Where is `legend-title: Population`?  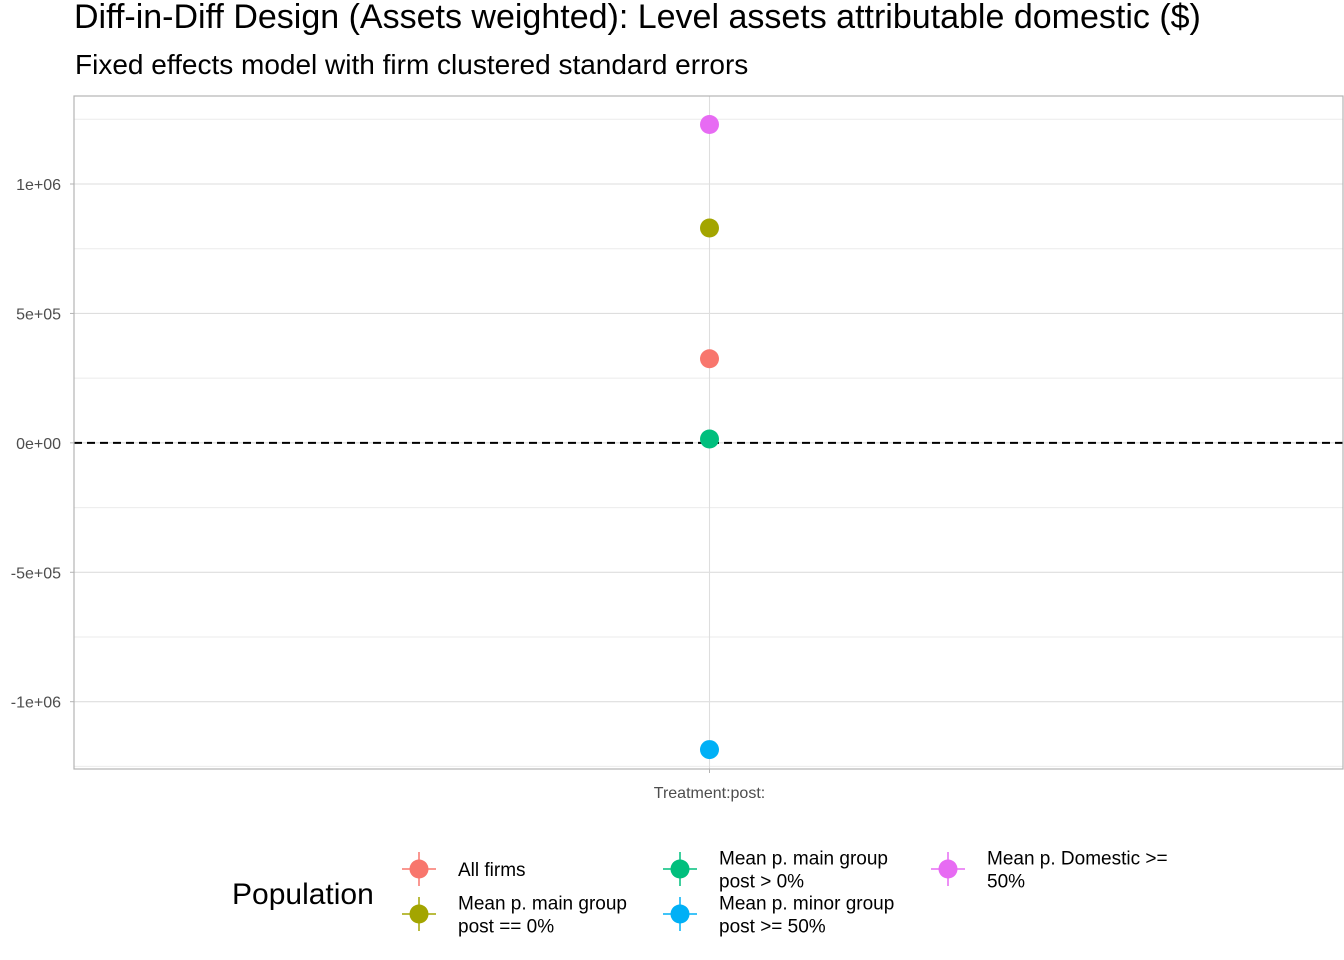 legend-title: Population is located at coordinates (303, 894).